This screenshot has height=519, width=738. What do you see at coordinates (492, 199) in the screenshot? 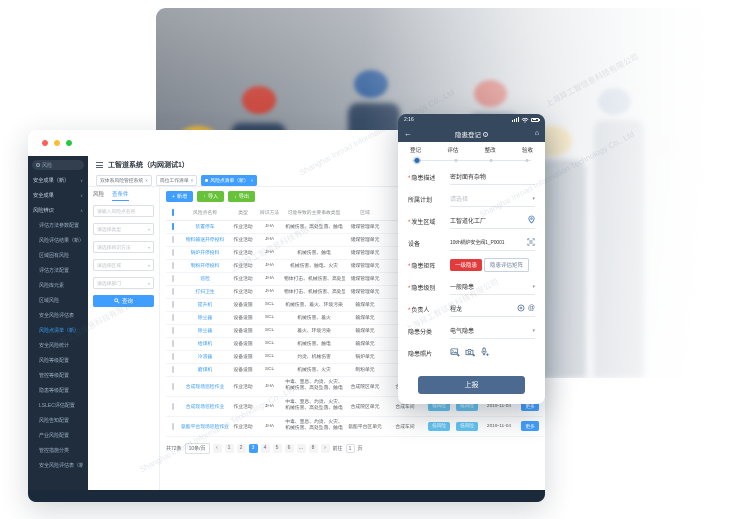
I see `field-value: 请选择 ▾` at bounding box center [492, 199].